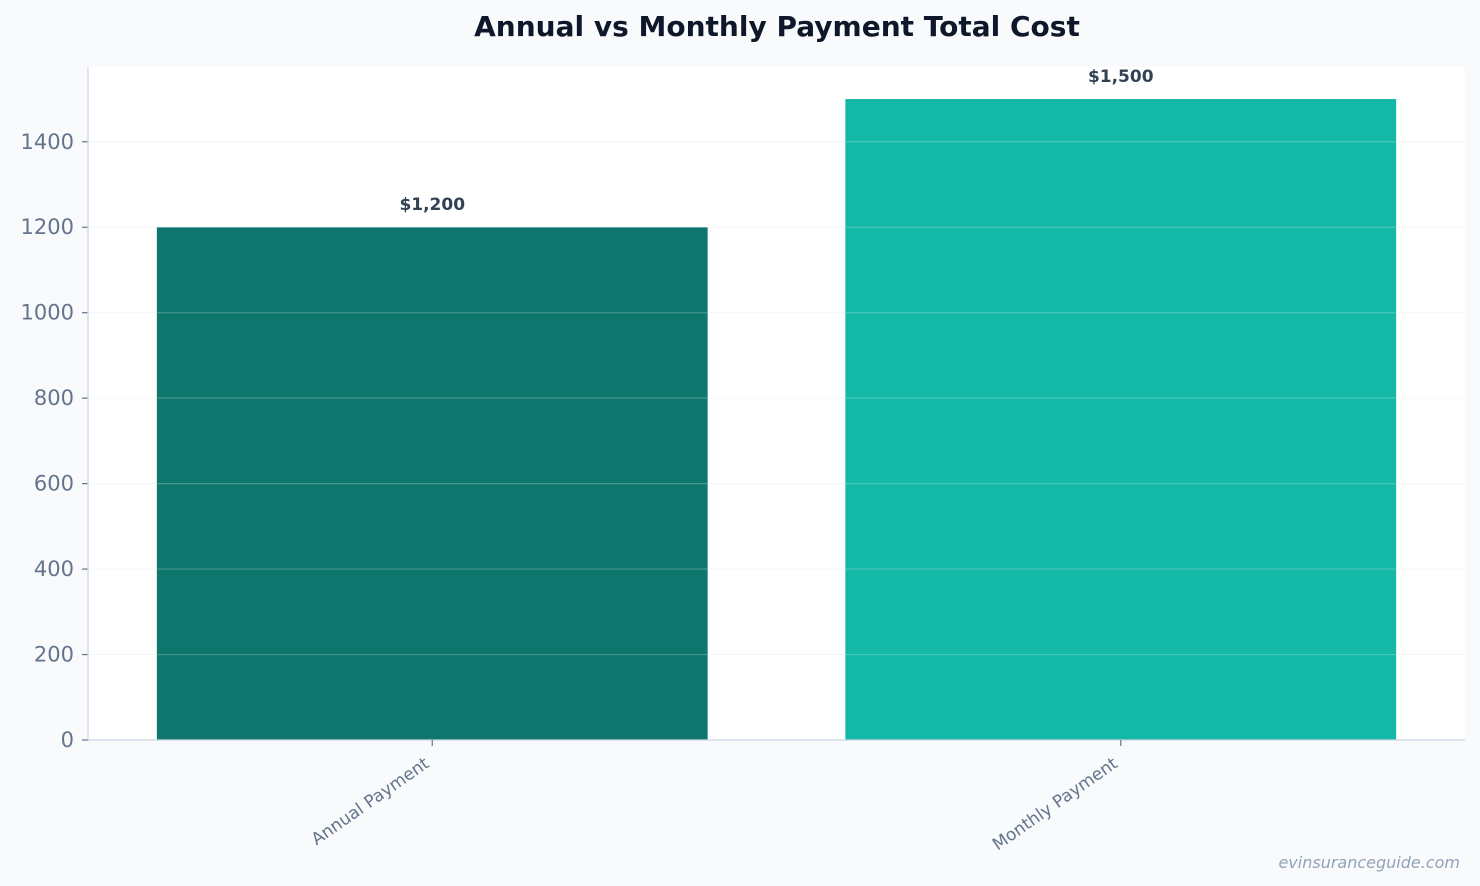  What do you see at coordinates (54, 569) in the screenshot?
I see `y-tick-label: 400` at bounding box center [54, 569].